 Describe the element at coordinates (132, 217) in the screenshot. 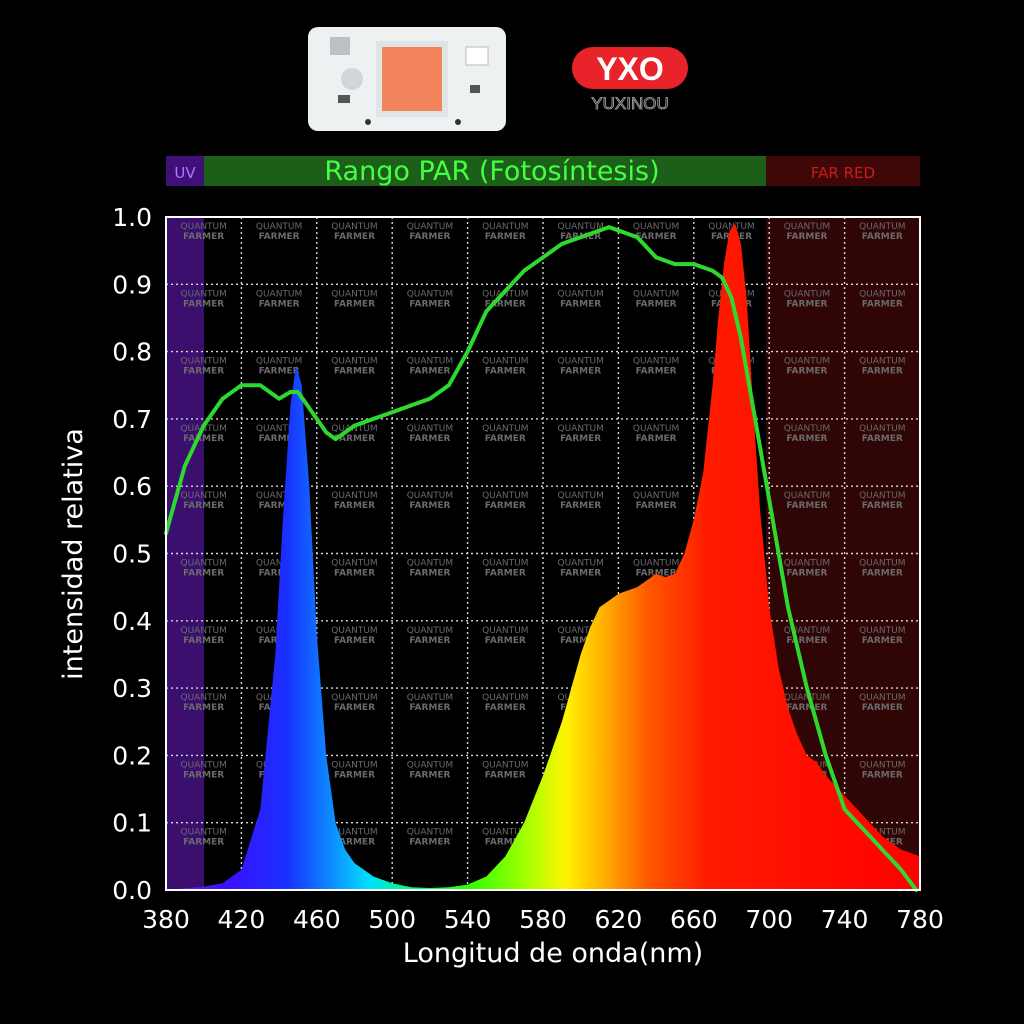

I see `y-tick-label: 1.0` at that location.